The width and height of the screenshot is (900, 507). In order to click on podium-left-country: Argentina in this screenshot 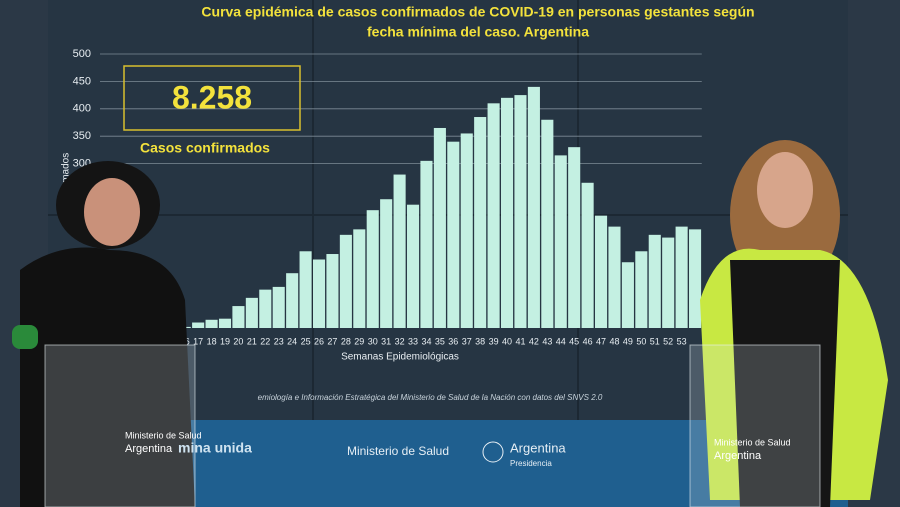, I will do `click(149, 449)`.